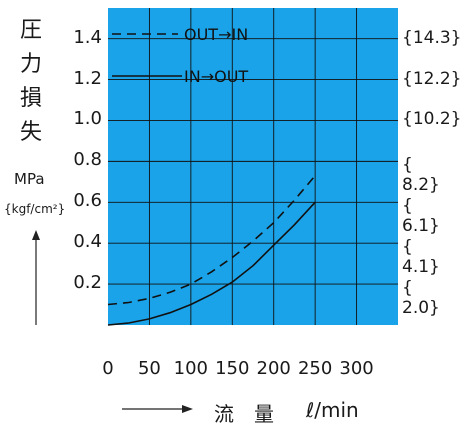 The width and height of the screenshot is (460, 427). I want to click on y-tick-label-alt: { 8.2}, so click(421, 175).